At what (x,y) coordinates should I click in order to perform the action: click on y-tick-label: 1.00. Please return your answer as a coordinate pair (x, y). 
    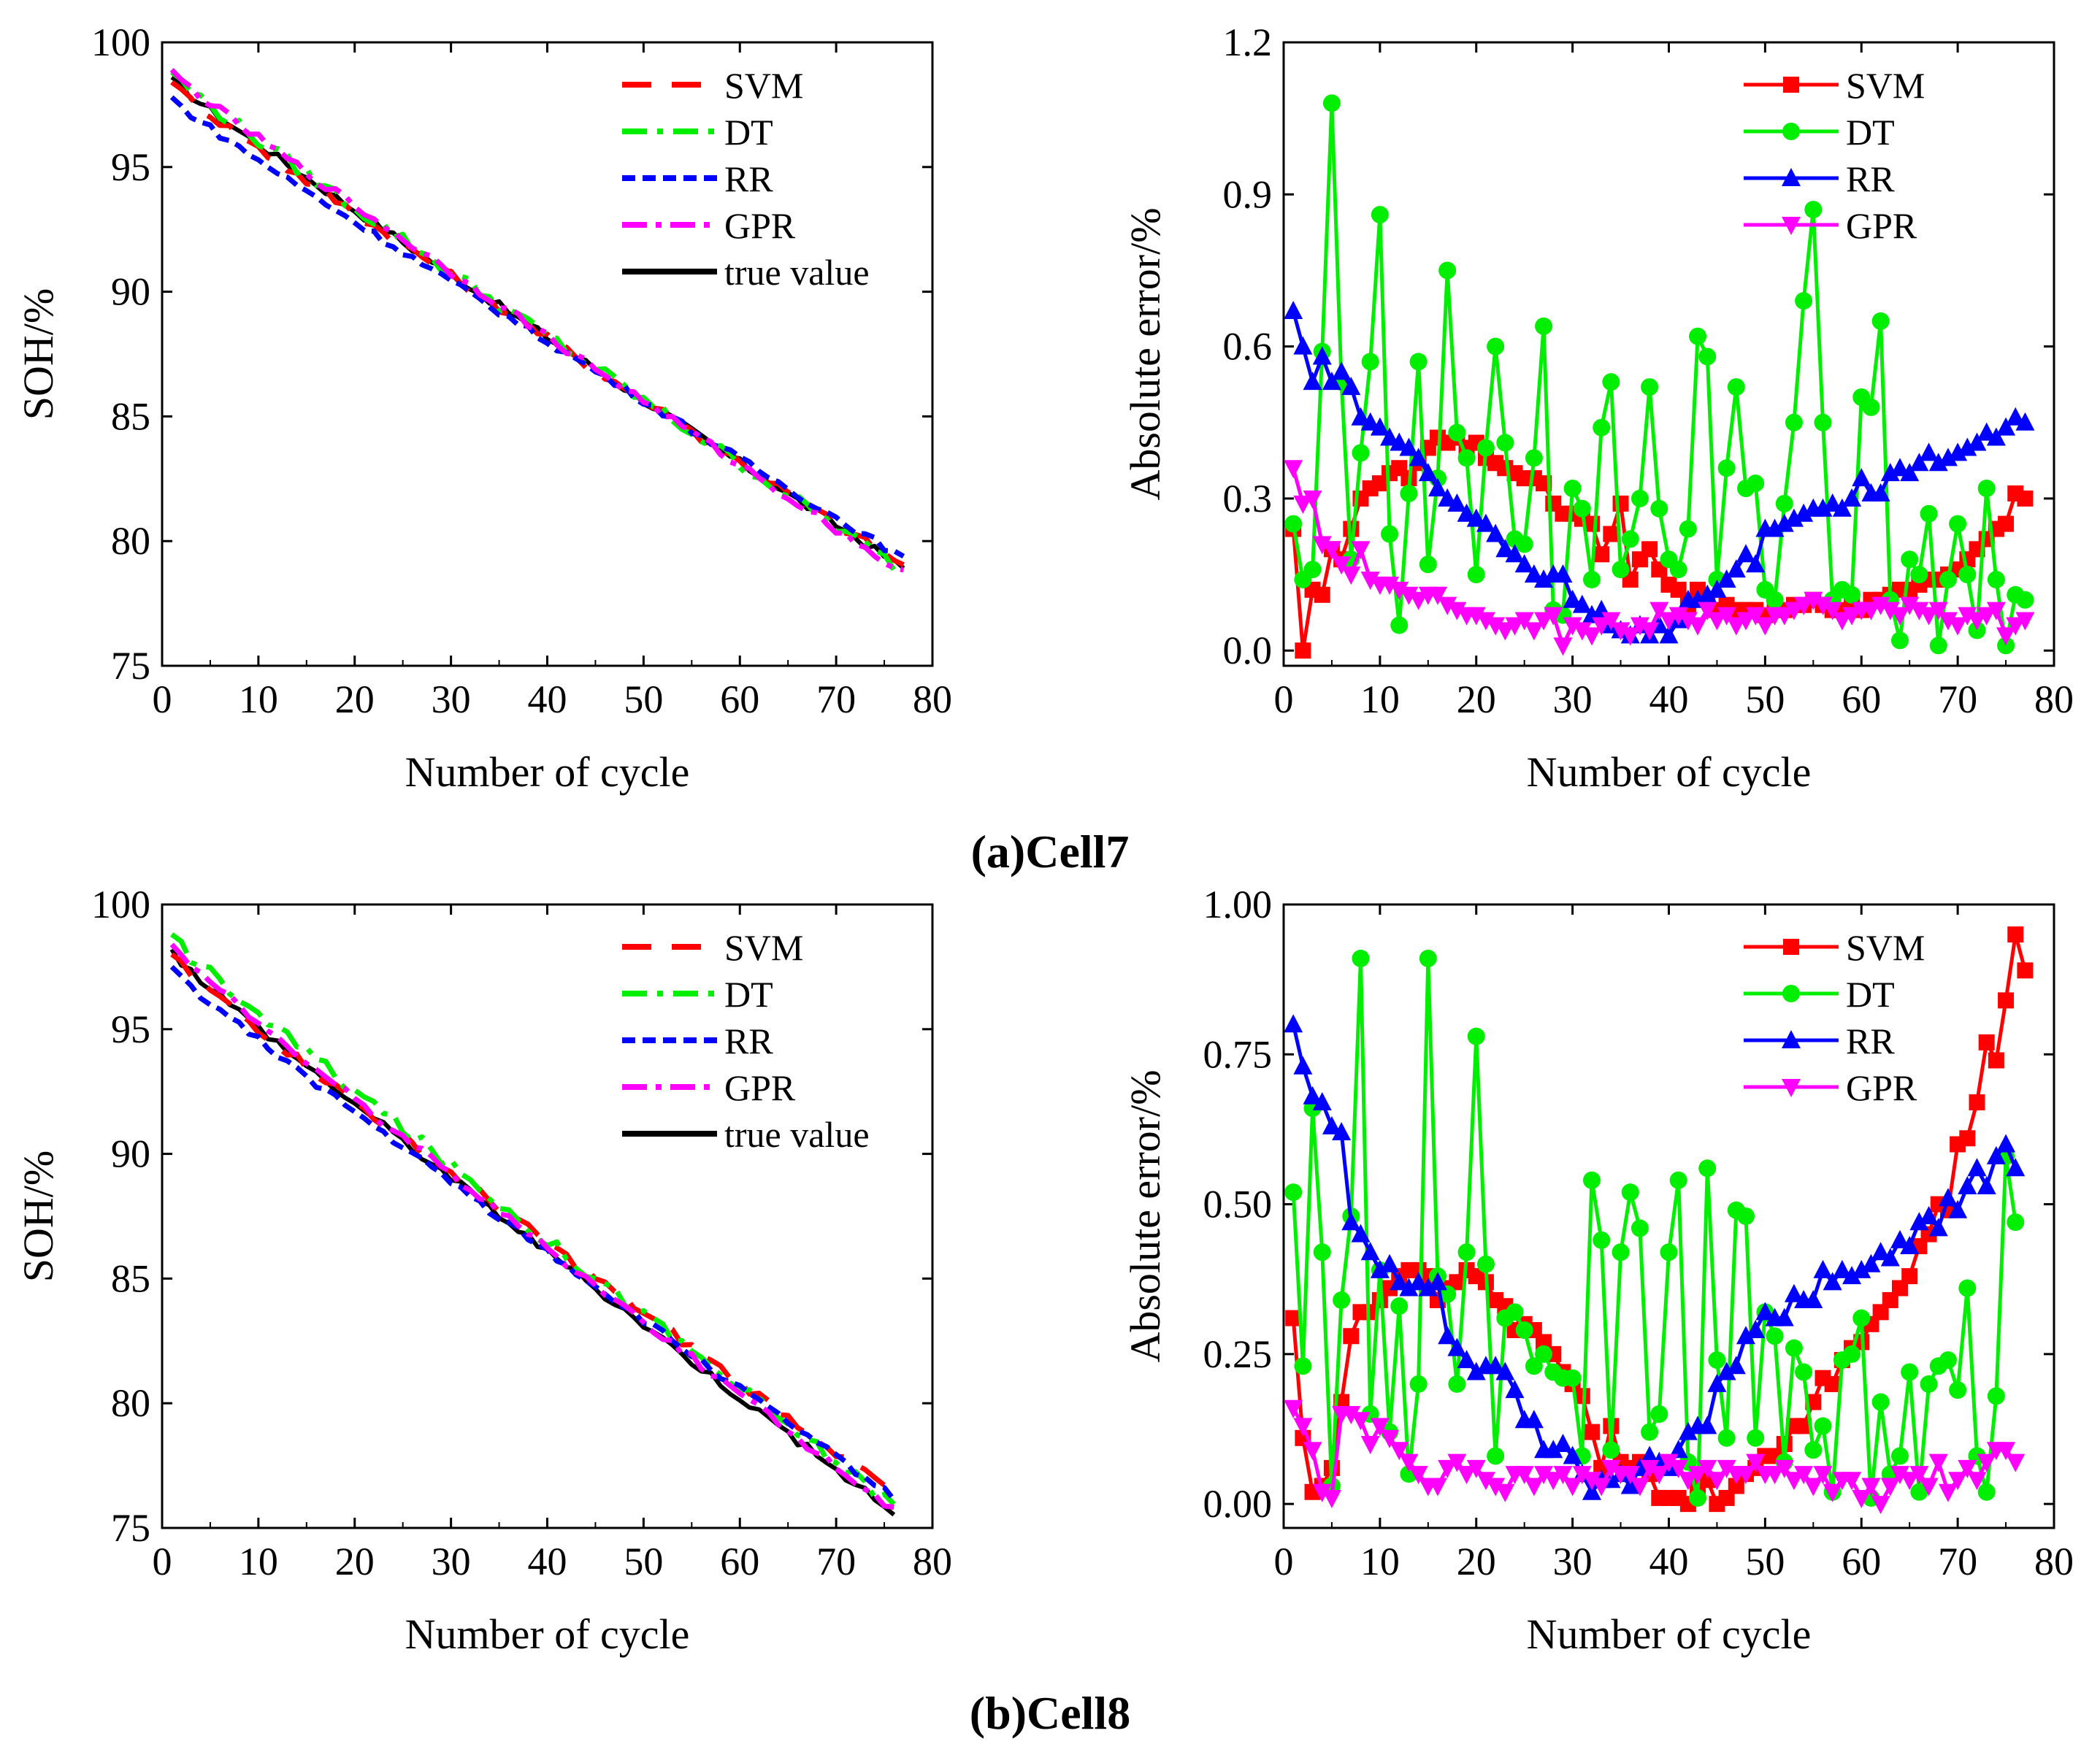
    Looking at the image, I should click on (1238, 904).